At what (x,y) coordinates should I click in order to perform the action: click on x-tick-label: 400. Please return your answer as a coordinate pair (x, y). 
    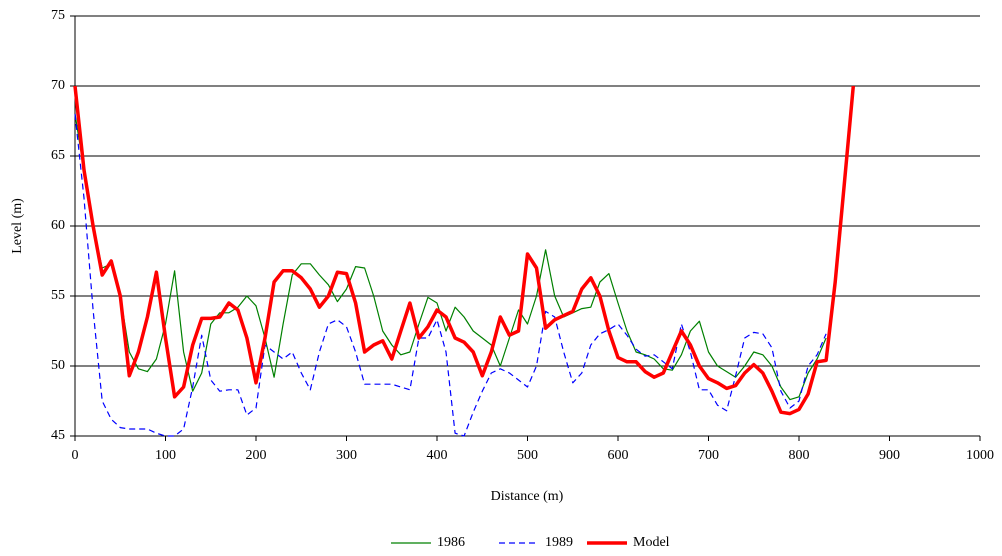
    Looking at the image, I should click on (437, 455).